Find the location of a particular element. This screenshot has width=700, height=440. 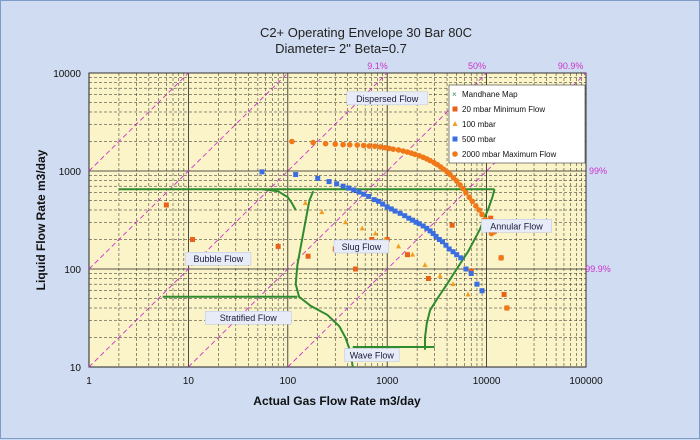

legend-entry-label: 20 mbar Minimum Flow is located at coordinates (503, 109).